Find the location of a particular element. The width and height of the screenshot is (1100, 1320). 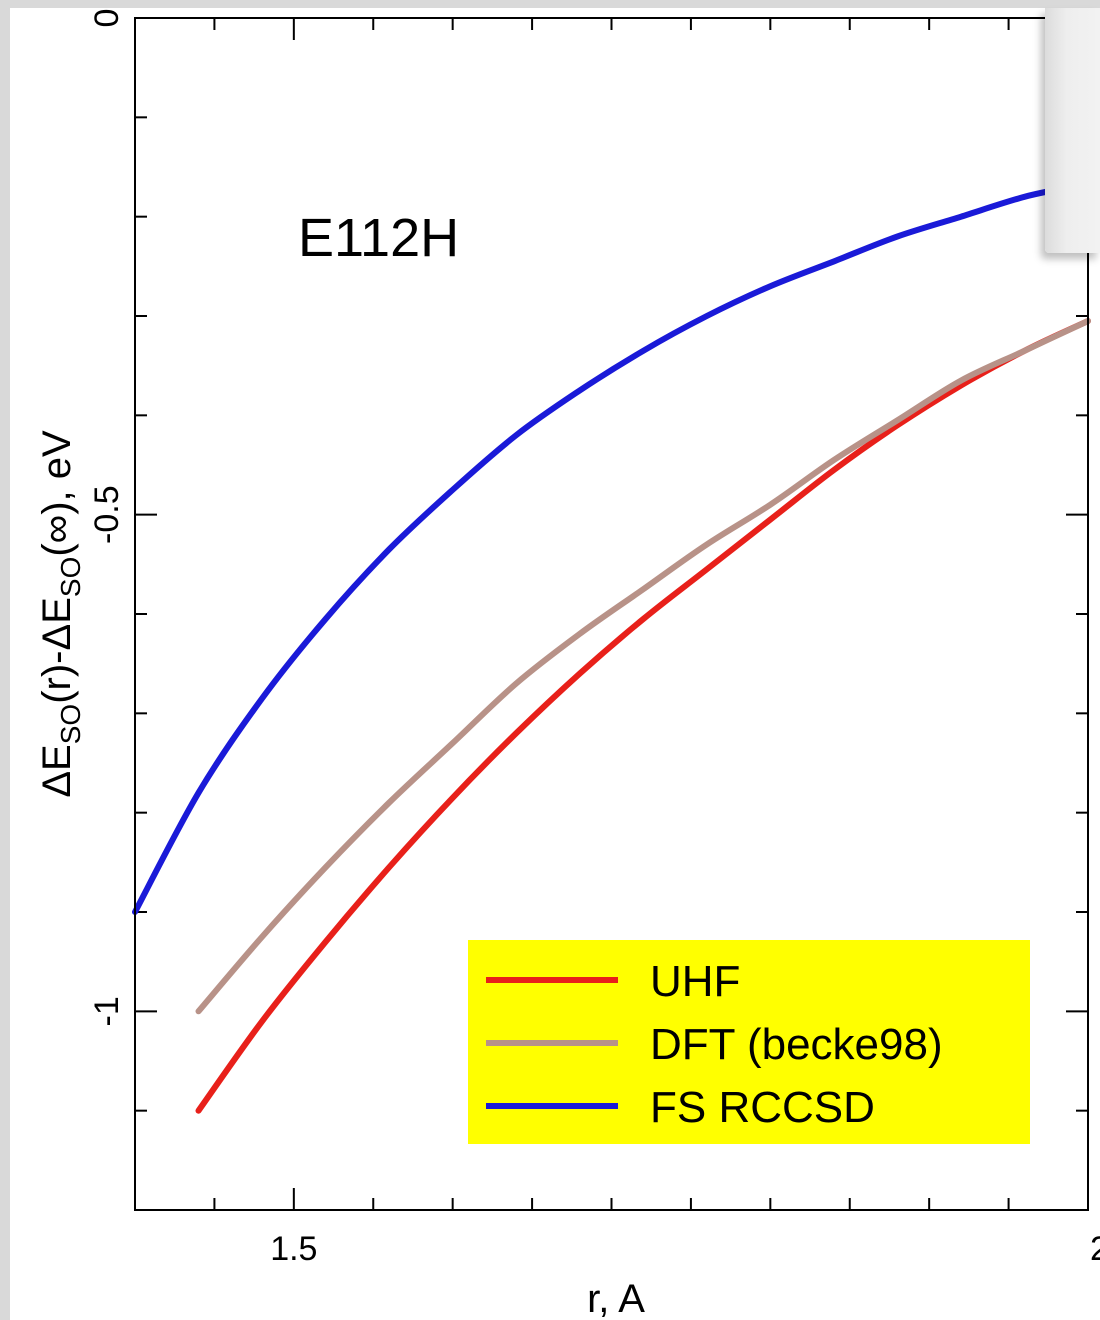

legend-label-uhf: UHF is located at coordinates (695, 981).